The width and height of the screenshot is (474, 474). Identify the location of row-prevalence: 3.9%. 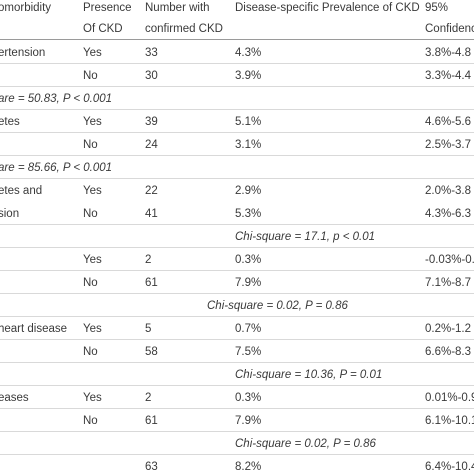
(248, 76).